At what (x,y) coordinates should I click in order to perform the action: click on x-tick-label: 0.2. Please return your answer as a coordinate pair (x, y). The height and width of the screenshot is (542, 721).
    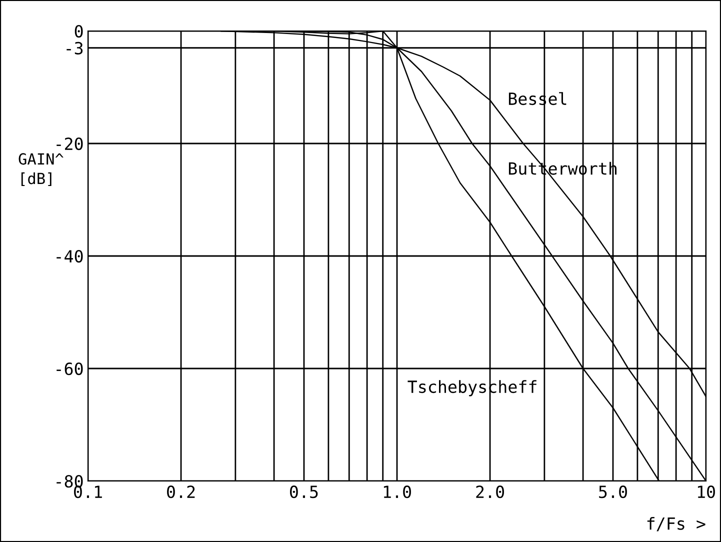
    Looking at the image, I should click on (181, 492).